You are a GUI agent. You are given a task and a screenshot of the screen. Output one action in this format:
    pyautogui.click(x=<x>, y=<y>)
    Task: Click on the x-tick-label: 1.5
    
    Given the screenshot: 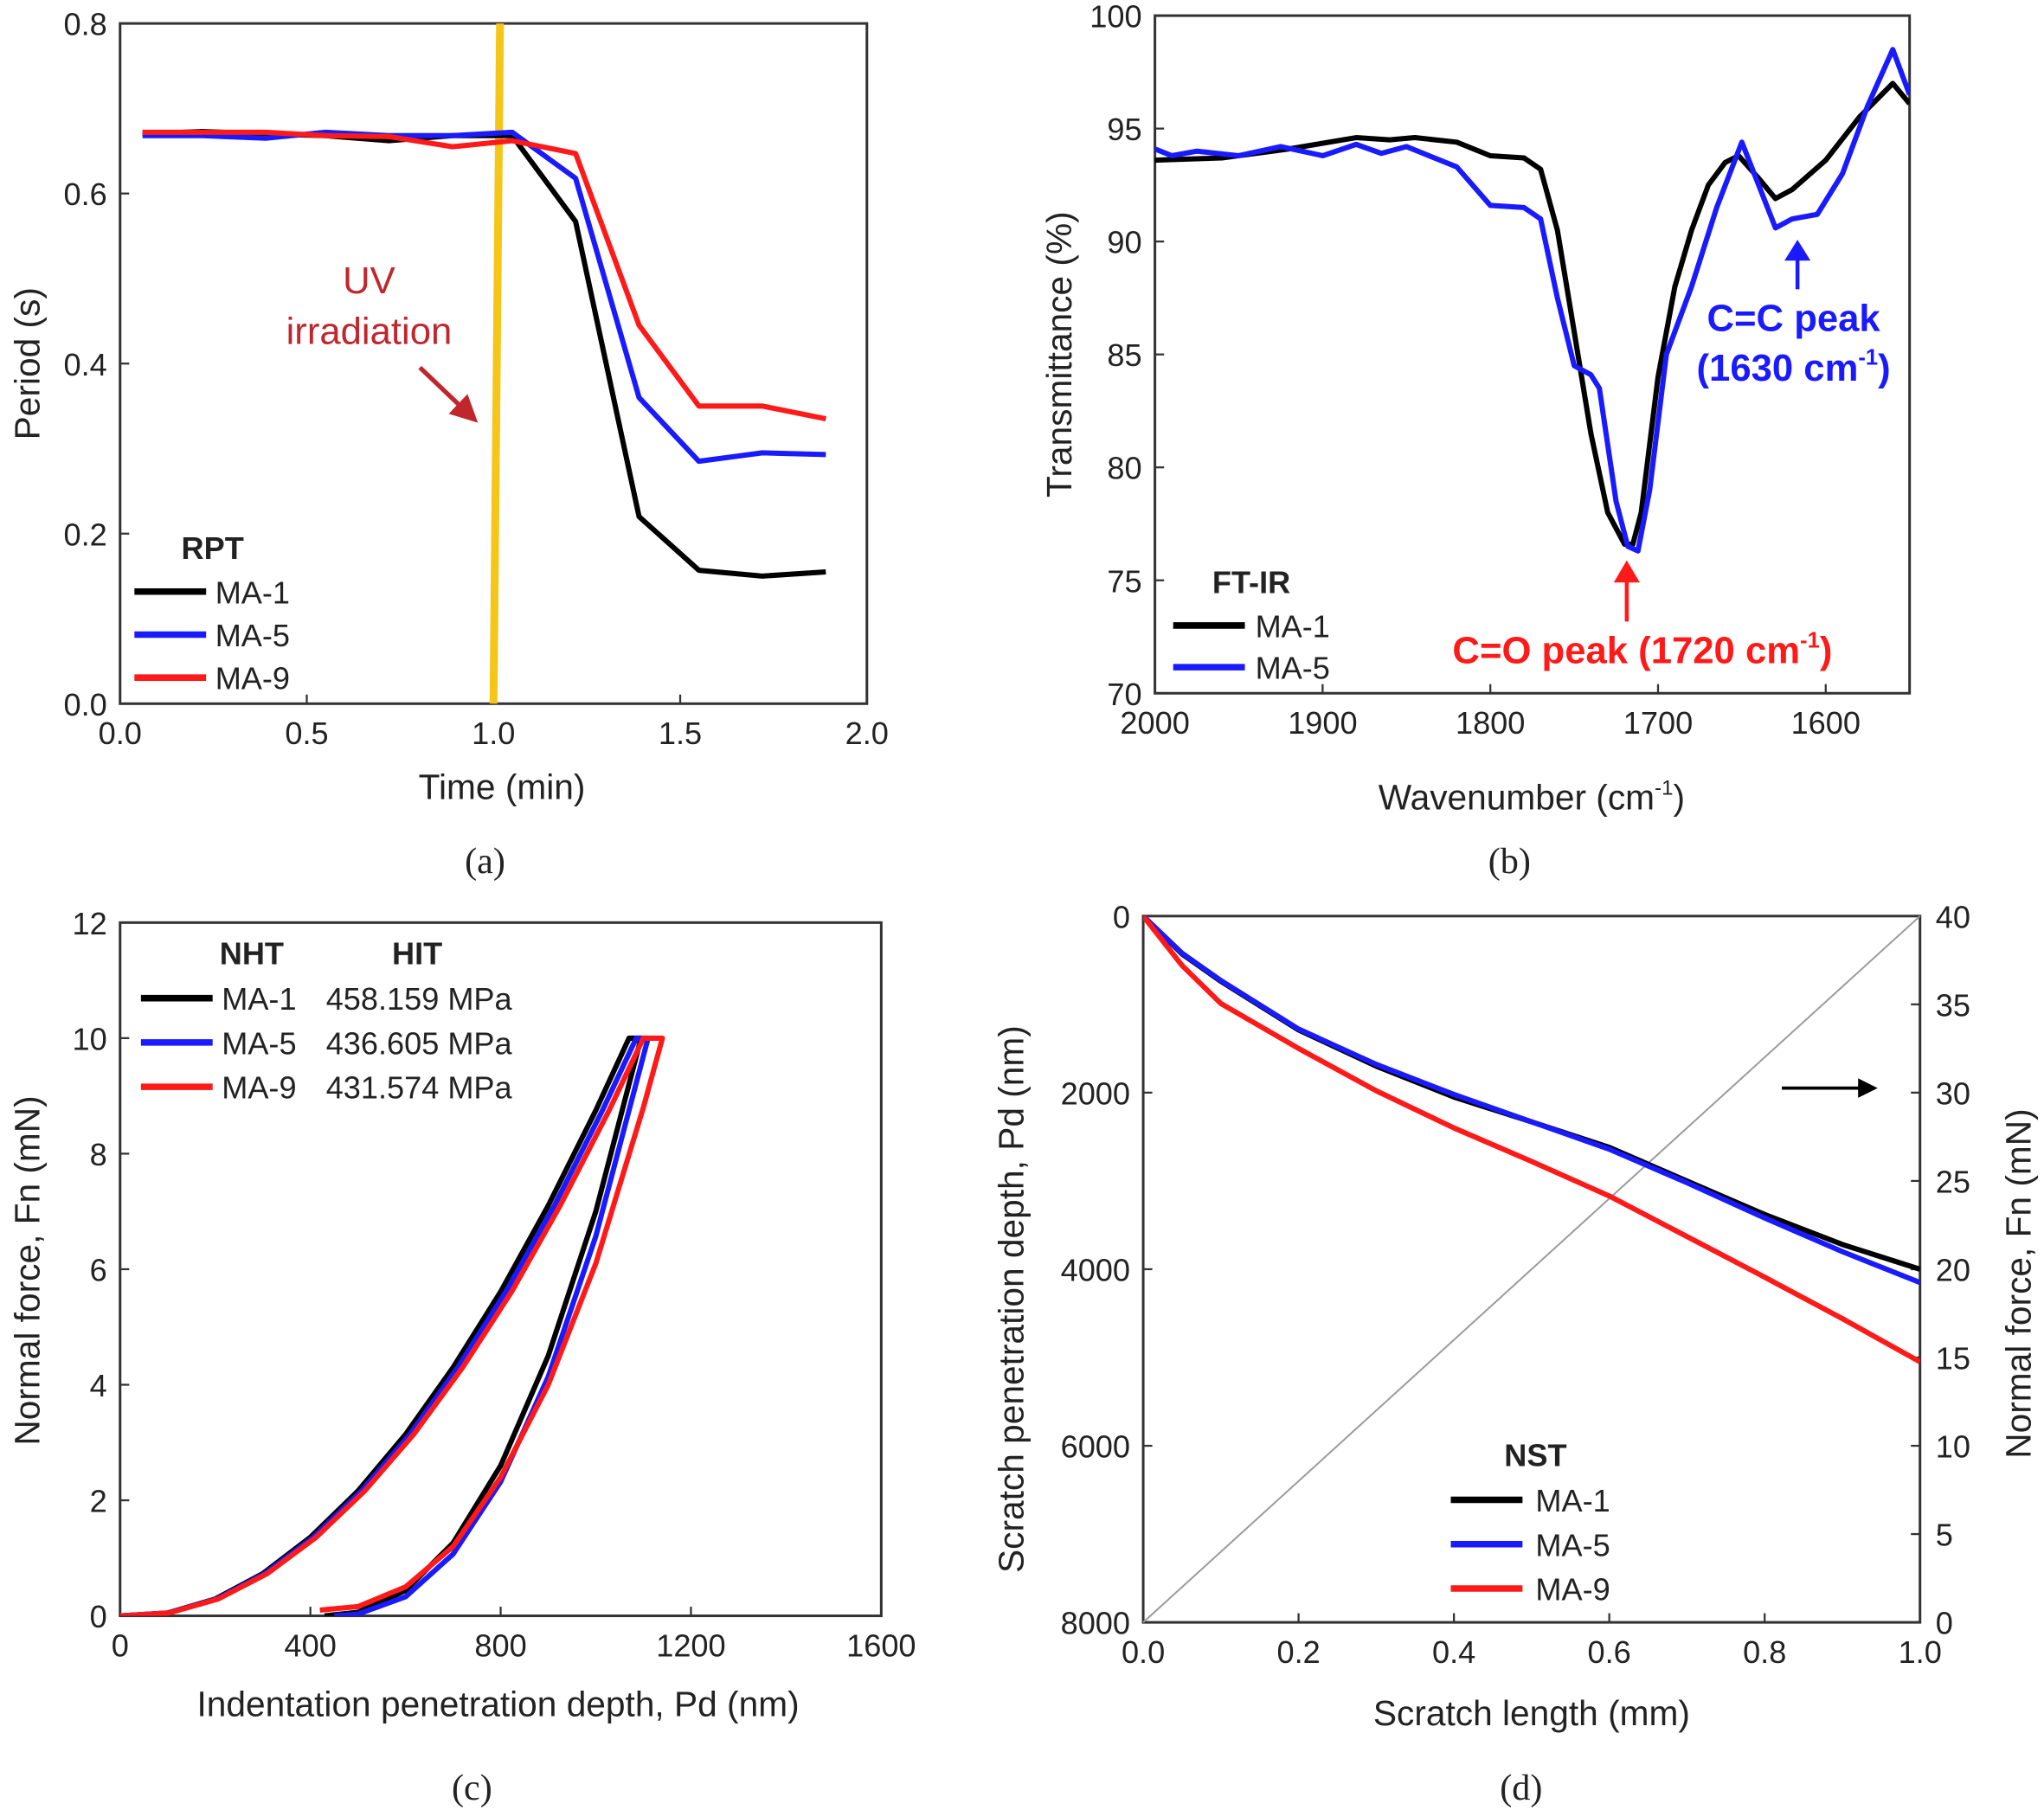 What is the action you would take?
    pyautogui.click(x=681, y=733)
    